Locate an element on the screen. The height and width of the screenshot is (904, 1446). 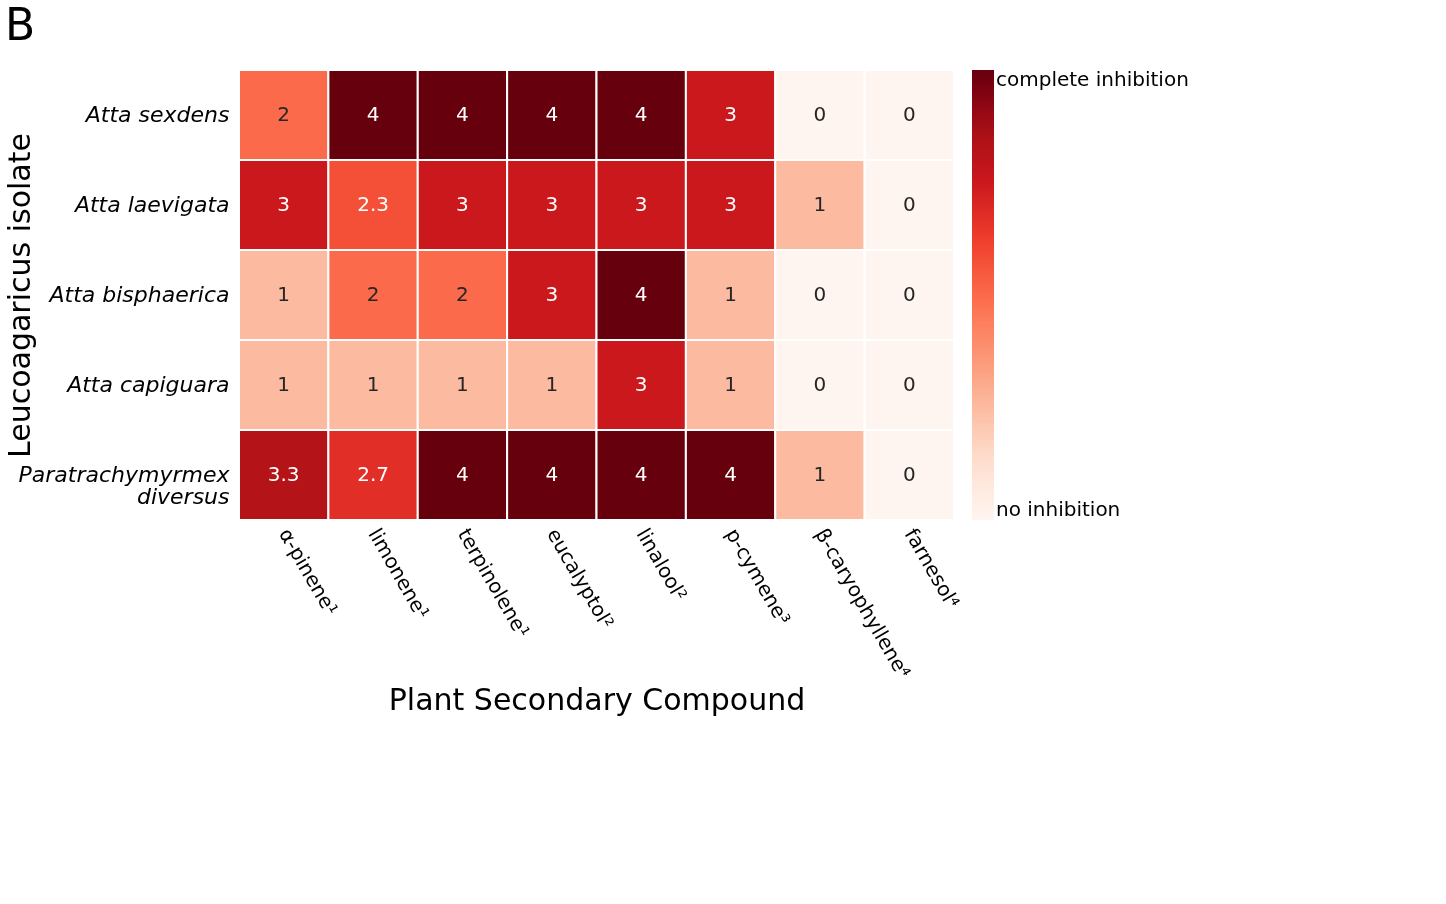
y-tick-label: Atta laevigata is located at coordinates (151, 204).